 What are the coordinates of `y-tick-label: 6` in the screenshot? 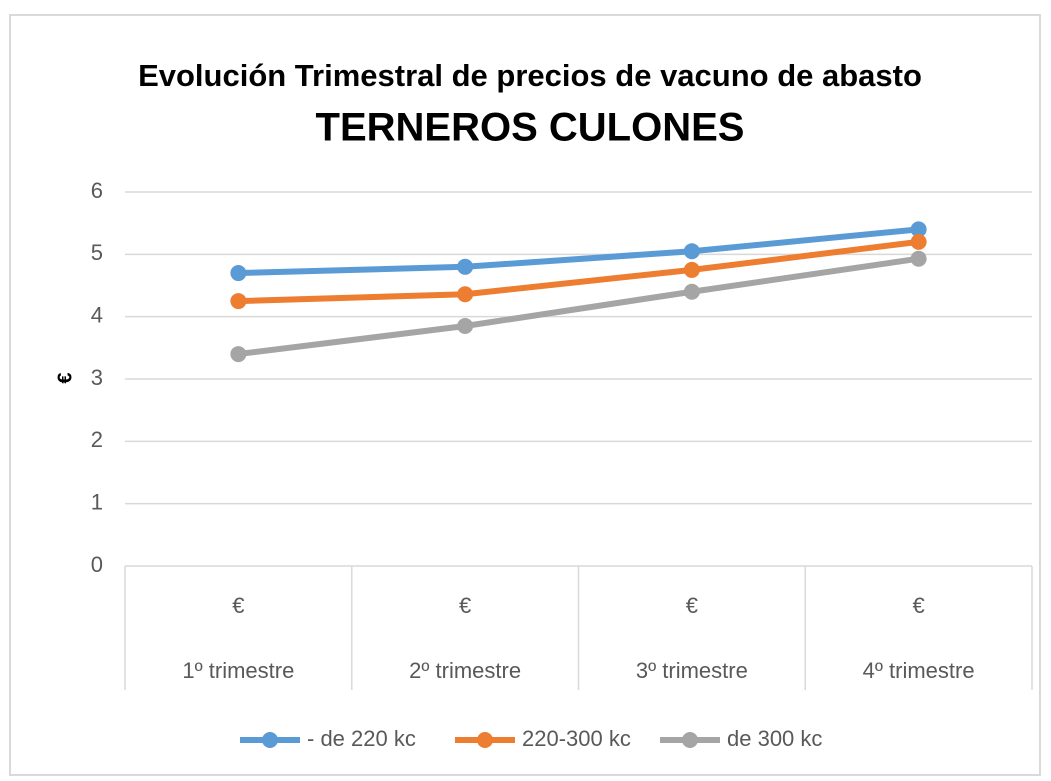 It's located at (97, 190).